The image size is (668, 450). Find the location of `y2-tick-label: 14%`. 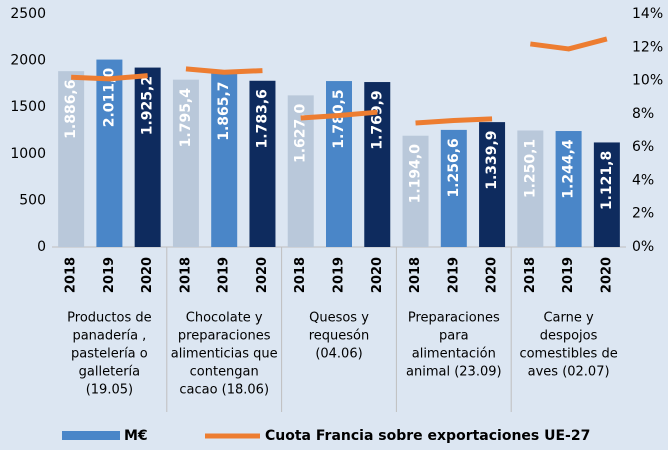

y2-tick-label: 14% is located at coordinates (647, 14).